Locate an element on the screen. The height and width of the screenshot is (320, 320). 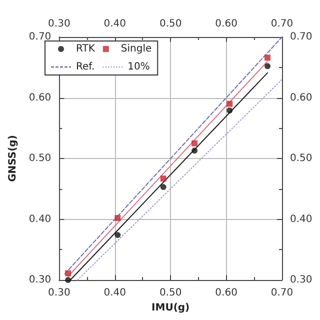
x-tick-label: 0.40 is located at coordinates (115, 293).